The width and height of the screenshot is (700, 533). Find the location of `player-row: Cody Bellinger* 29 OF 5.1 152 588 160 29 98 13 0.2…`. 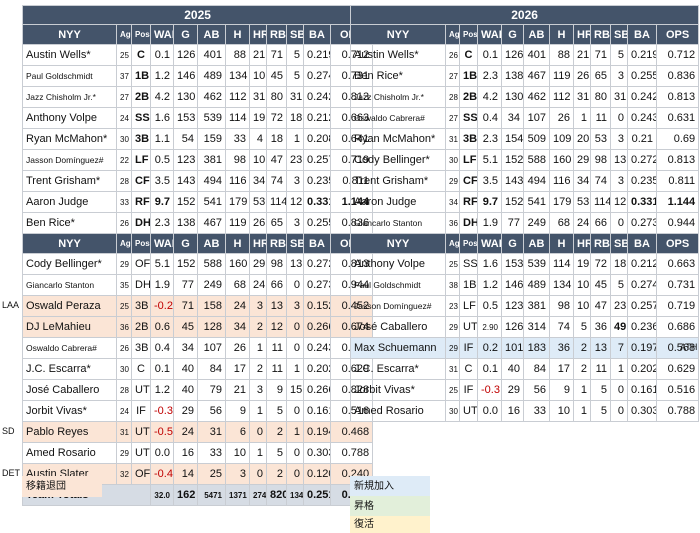

player-row: Cody Bellinger* 29 OF 5.1 152 588 160 29 98 13 0.2… is located at coordinates (198, 264).